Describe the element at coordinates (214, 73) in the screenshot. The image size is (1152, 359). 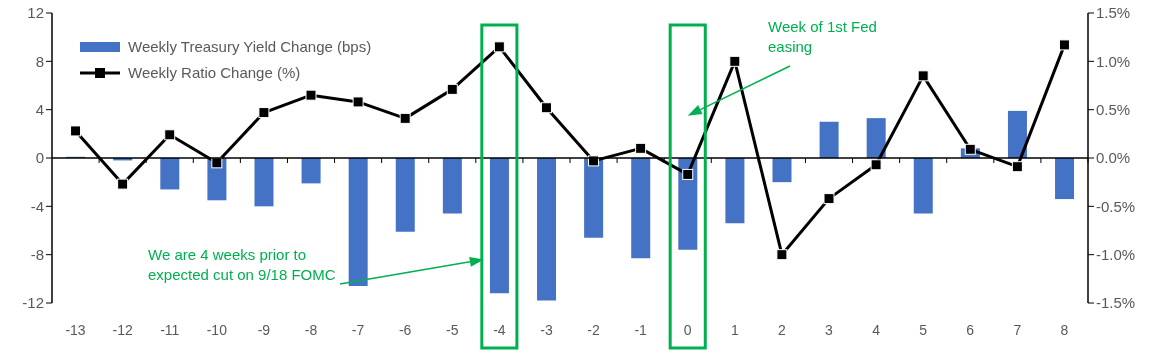
I see `legend-label: Weekly Ratio Change (%)` at that location.